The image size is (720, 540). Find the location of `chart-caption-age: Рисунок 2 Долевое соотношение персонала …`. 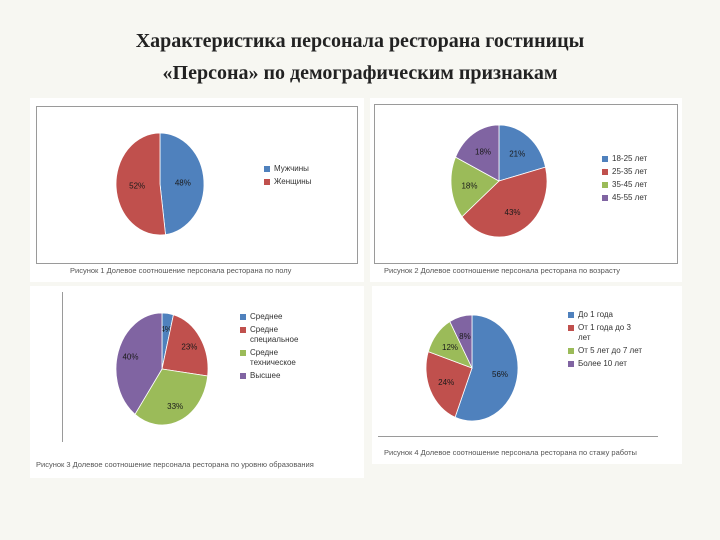

chart-caption-age: Рисунок 2 Долевое соотношение персонала … is located at coordinates (502, 270).